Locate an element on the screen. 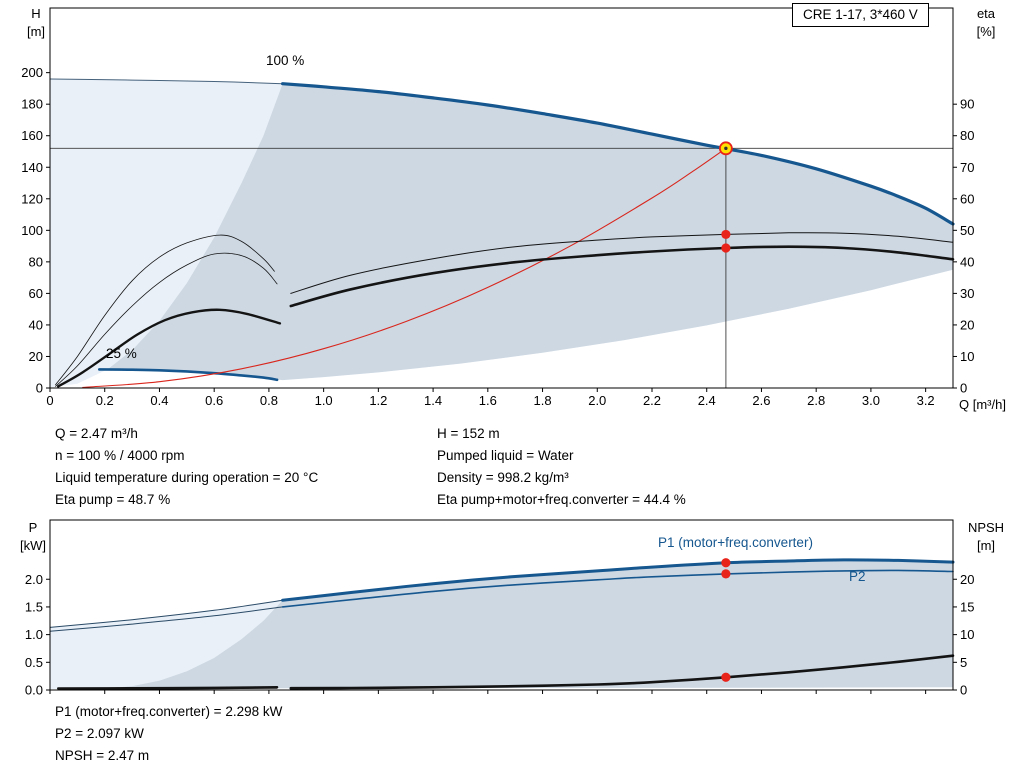 The width and height of the screenshot is (1024, 781). y-right-tick-label: 70 is located at coordinates (967, 167).